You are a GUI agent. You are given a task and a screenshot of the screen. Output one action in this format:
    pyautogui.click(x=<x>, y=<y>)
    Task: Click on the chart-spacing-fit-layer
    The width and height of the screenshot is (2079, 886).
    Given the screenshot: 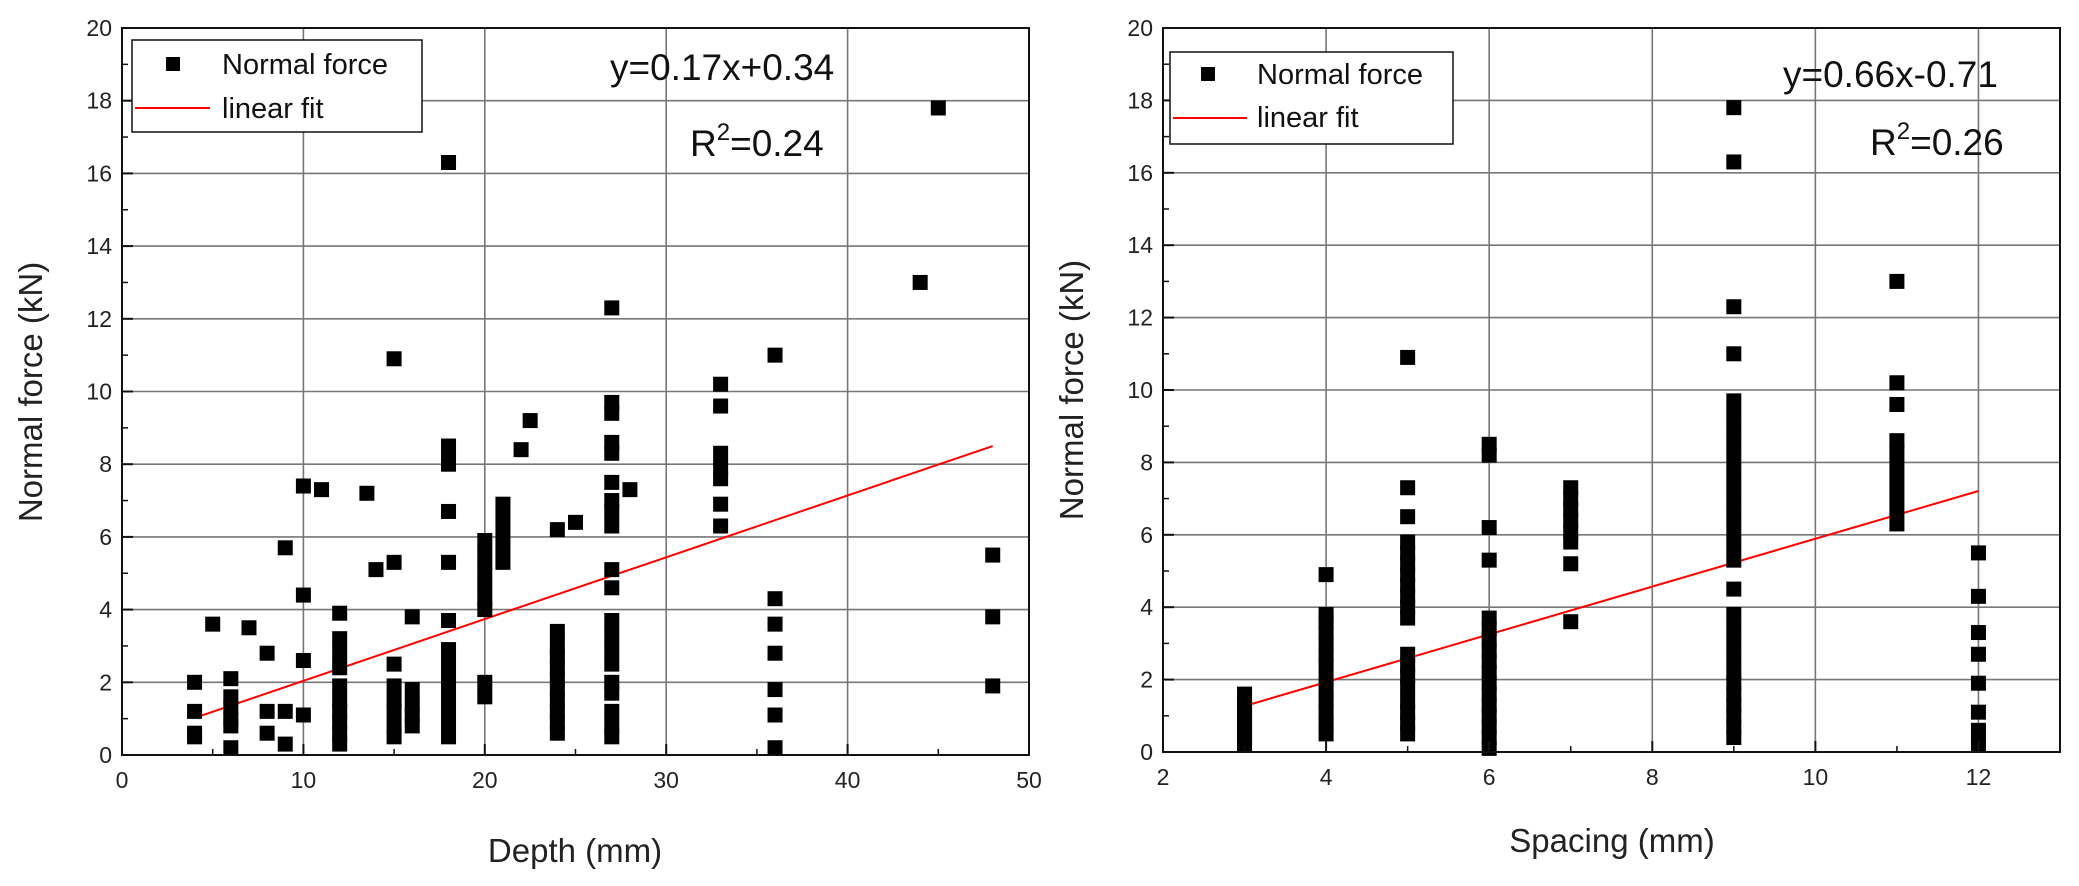 What is the action you would take?
    pyautogui.click(x=1611, y=598)
    